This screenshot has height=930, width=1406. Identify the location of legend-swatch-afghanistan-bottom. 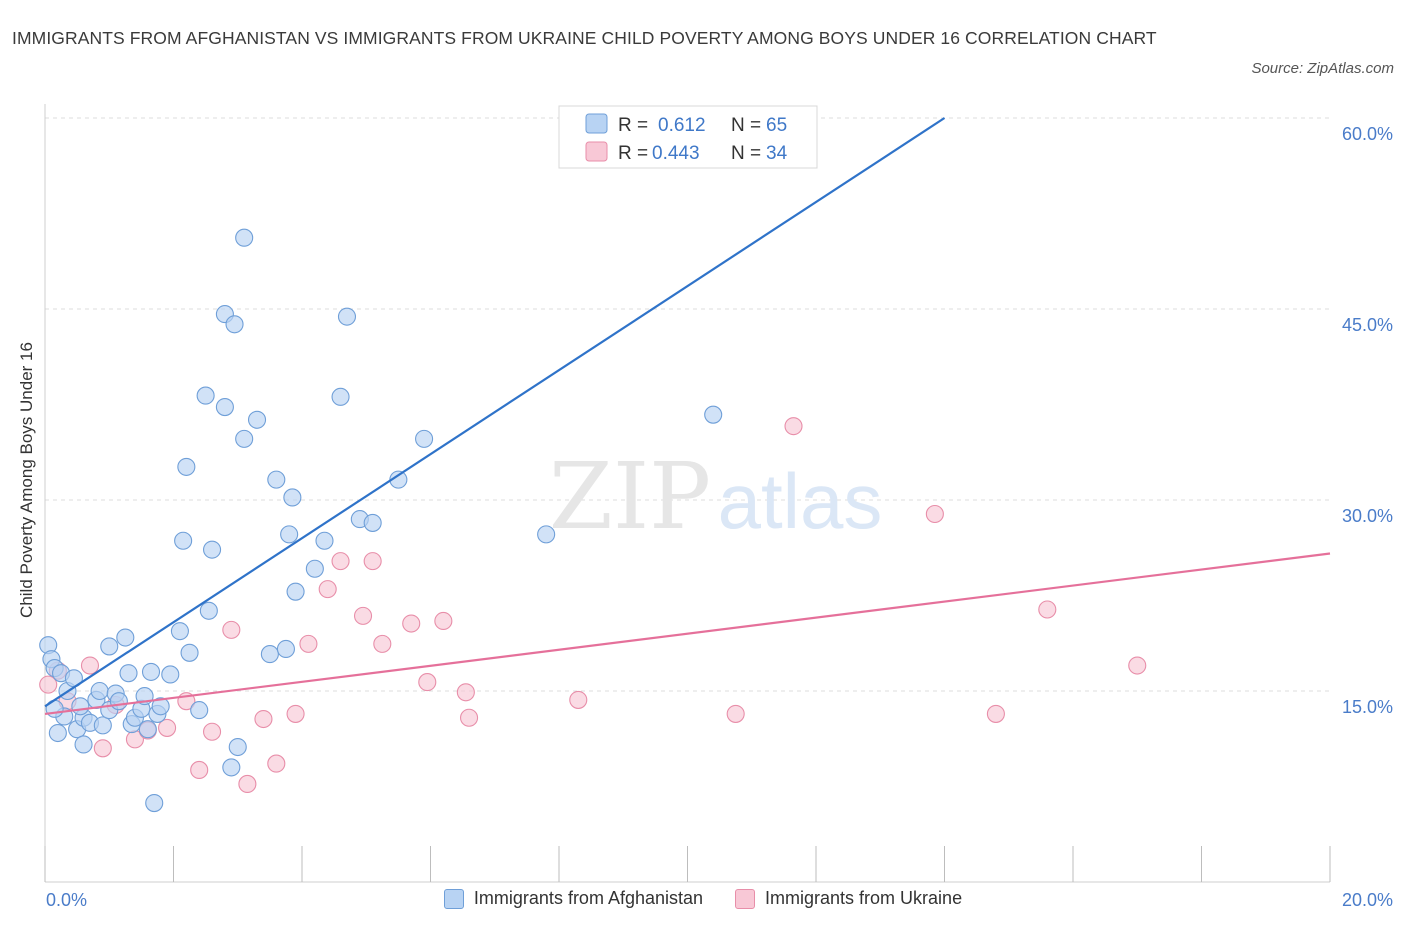
(453, 898).